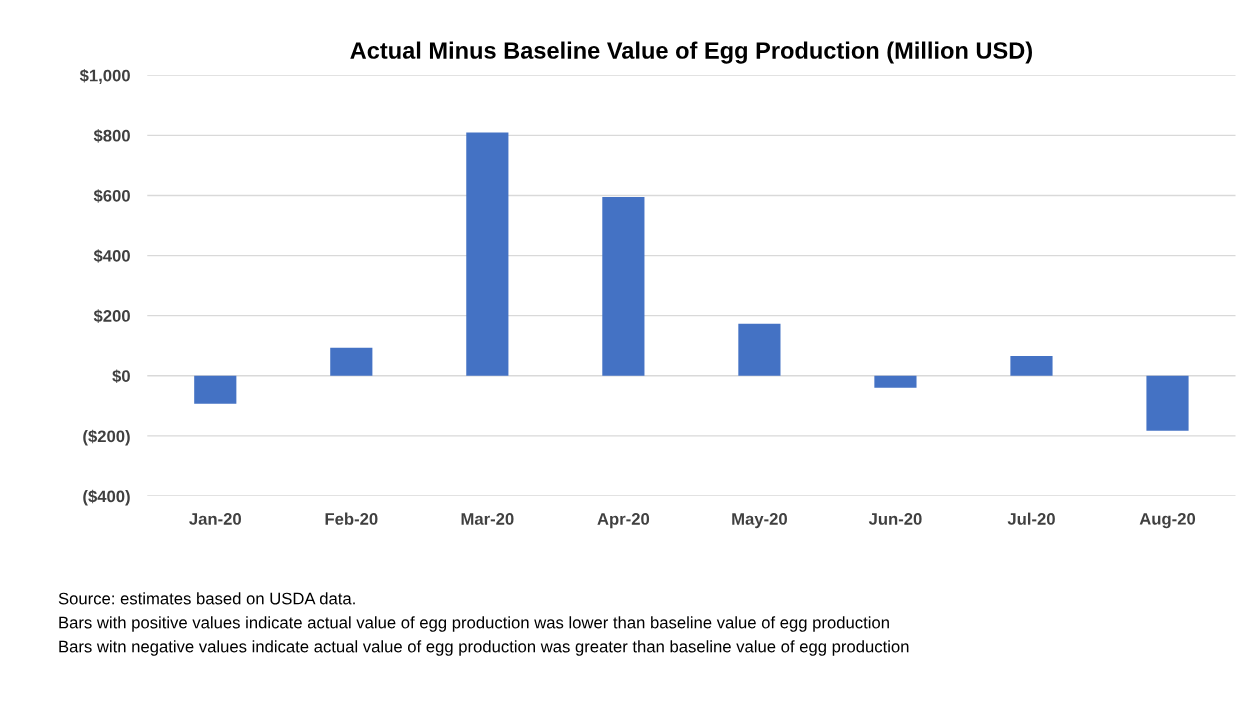  What do you see at coordinates (691, 52) in the screenshot?
I see `chart-title: Actual Minus Baseline Value of Egg Production (Million USD)` at bounding box center [691, 52].